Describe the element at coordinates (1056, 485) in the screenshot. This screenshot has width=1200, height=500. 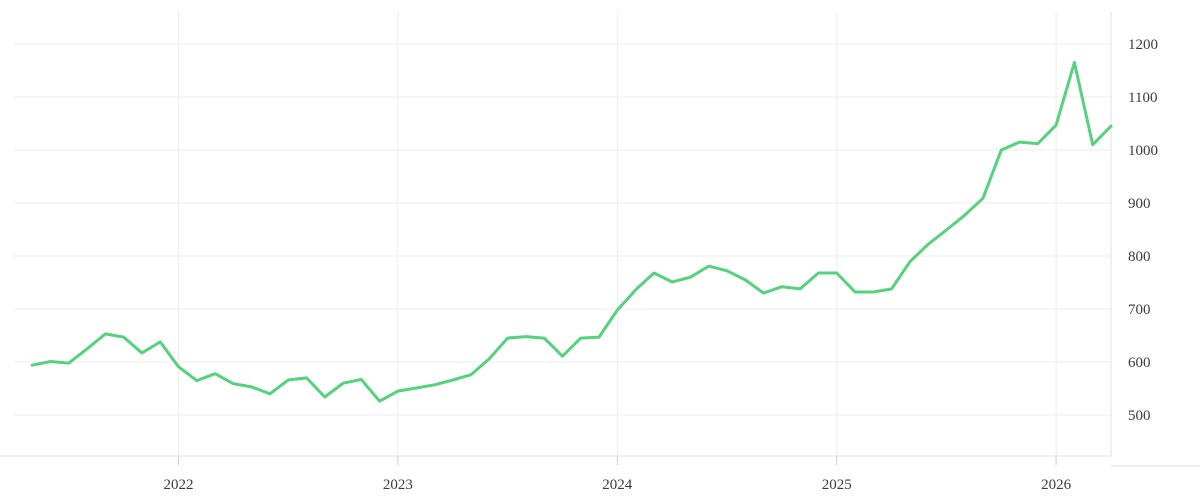
I see `x-axis-tick-label: 2026` at that location.